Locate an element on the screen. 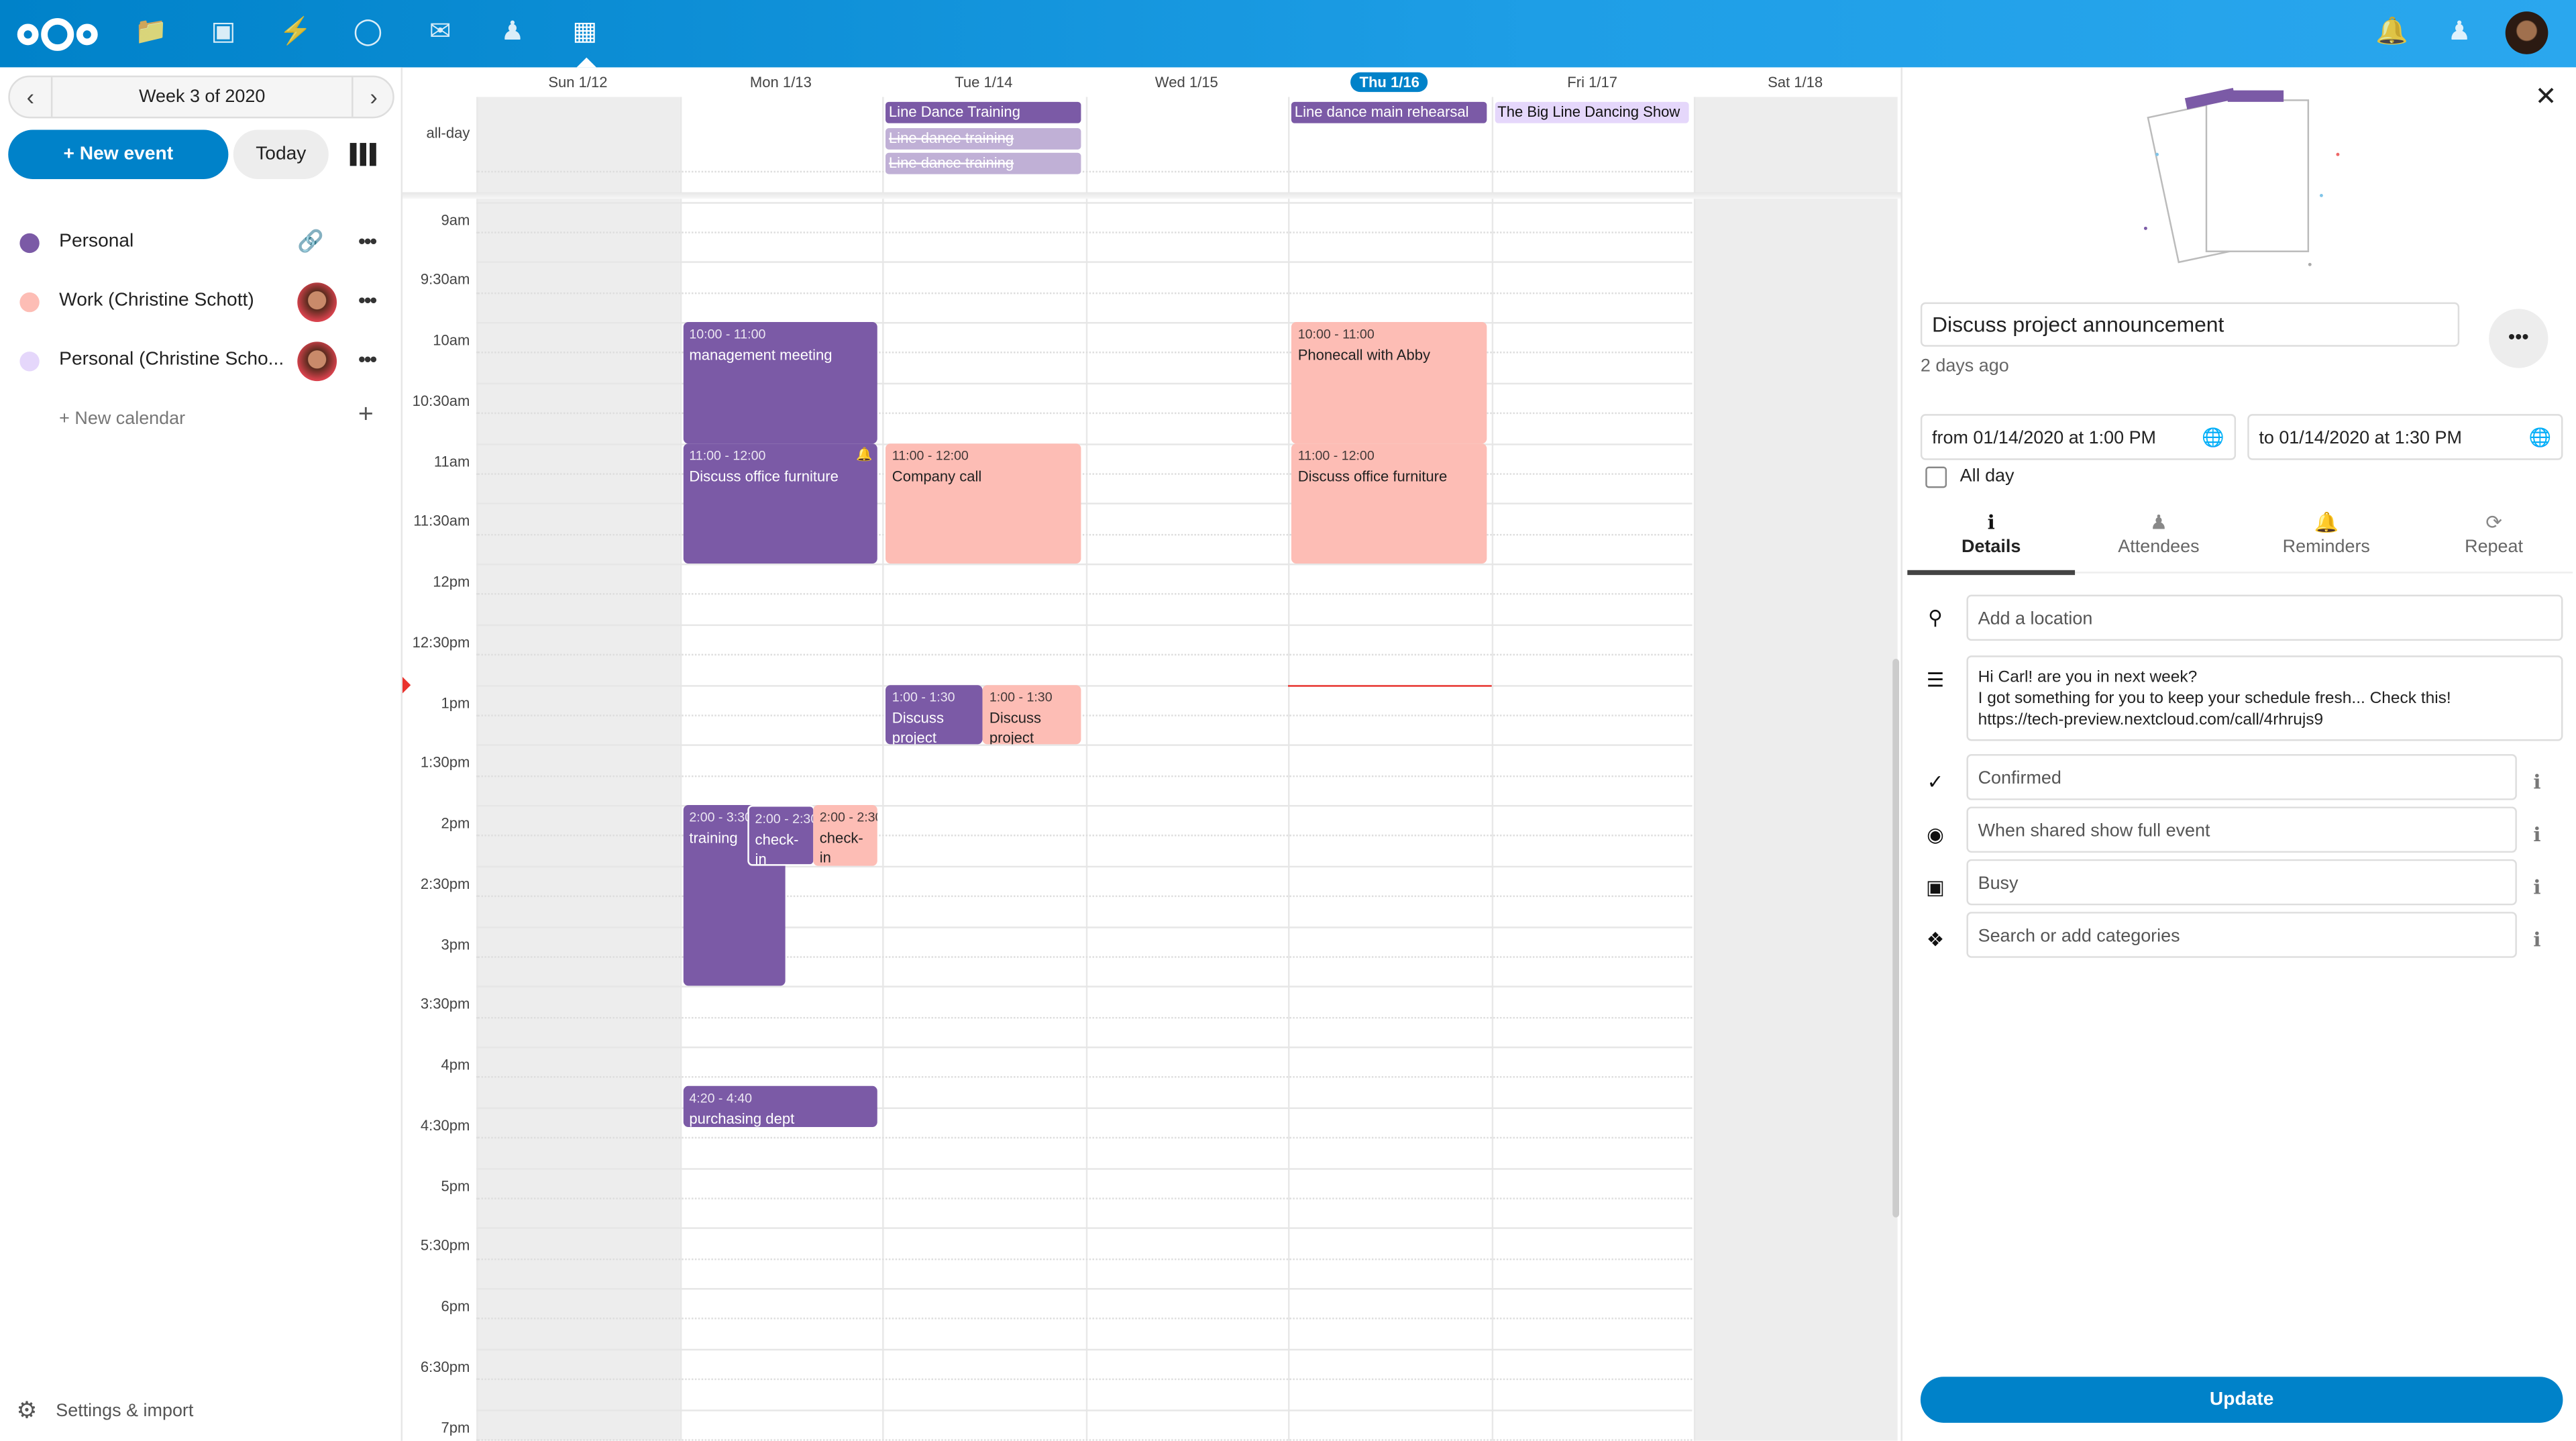 Image resolution: width=2576 pixels, height=1441 pixels. day-header: Sun 1/12 is located at coordinates (577, 82).